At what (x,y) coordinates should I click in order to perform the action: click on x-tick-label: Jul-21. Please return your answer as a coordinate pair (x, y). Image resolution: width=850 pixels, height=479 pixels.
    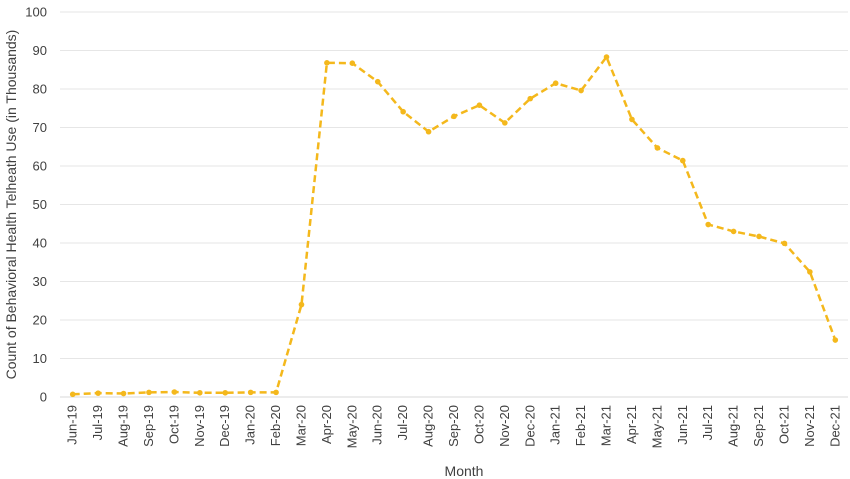
    Looking at the image, I should click on (707, 422).